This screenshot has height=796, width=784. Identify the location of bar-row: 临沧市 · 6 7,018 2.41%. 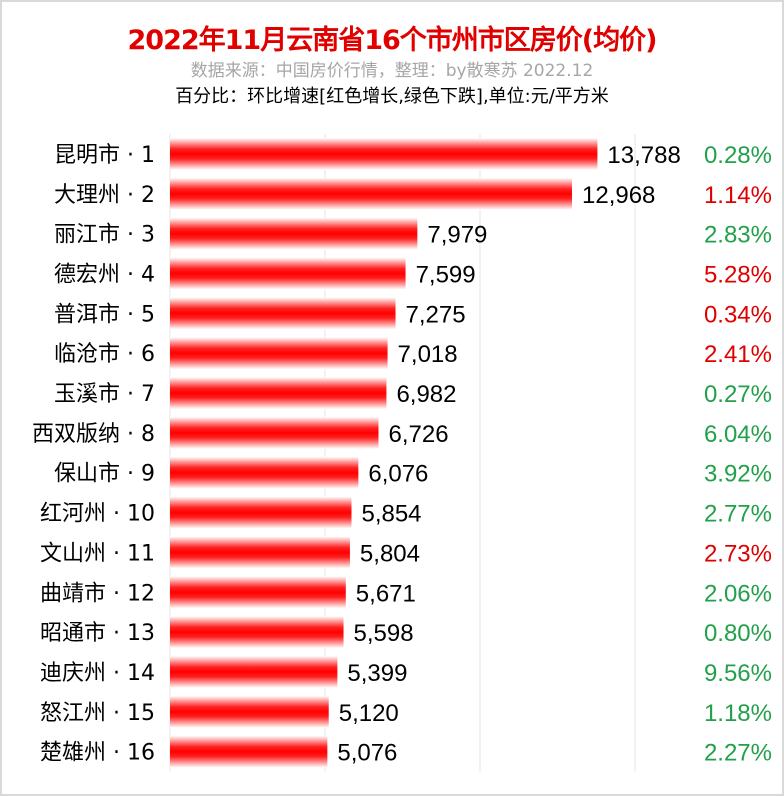
(413, 353).